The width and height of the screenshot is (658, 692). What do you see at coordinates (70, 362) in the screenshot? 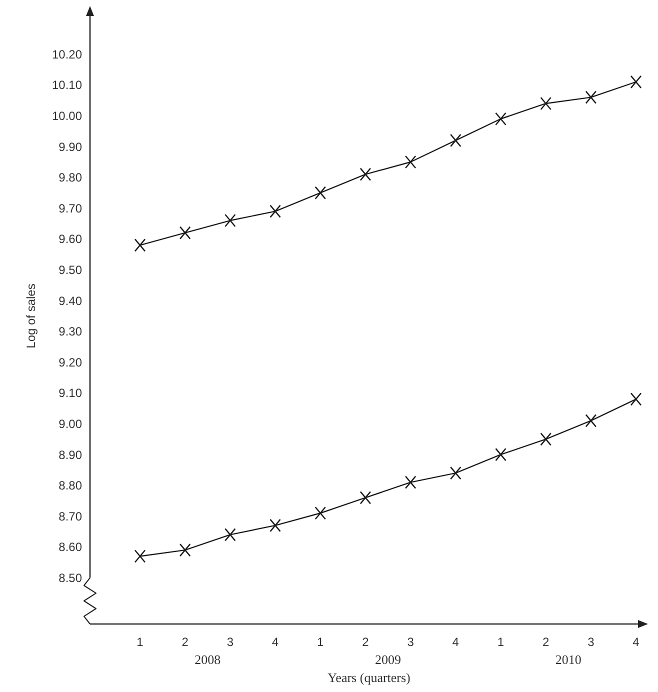
I see `y-tick-label: 9.20` at bounding box center [70, 362].